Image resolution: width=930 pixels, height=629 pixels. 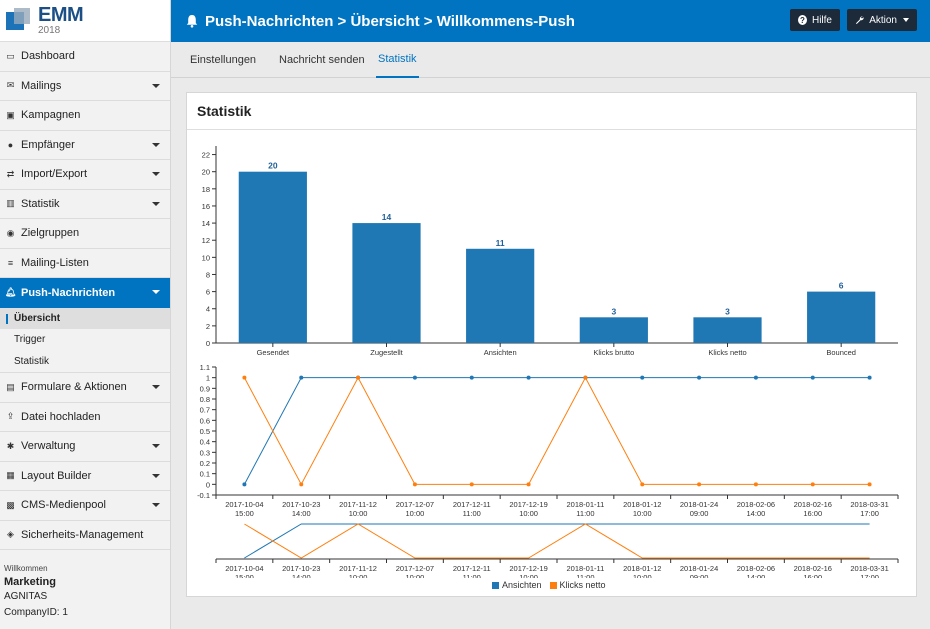 What do you see at coordinates (528, 568) in the screenshot?
I see `navigator-date-label: 2017-12-19` at bounding box center [528, 568].